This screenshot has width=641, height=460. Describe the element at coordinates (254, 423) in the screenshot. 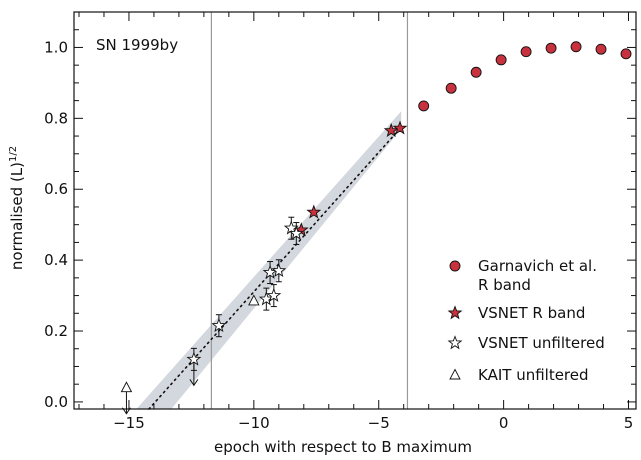

I see `x-tick-label: −10` at that location.